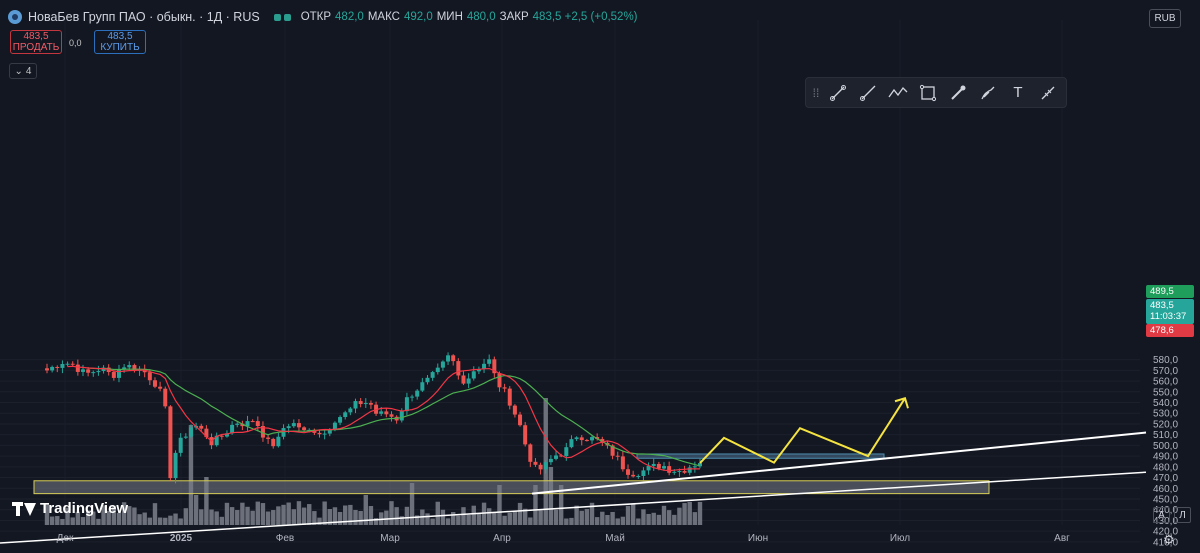 The height and width of the screenshot is (553, 1200). What do you see at coordinates (1048, 93) in the screenshot?
I see `measure-icon` at bounding box center [1048, 93].